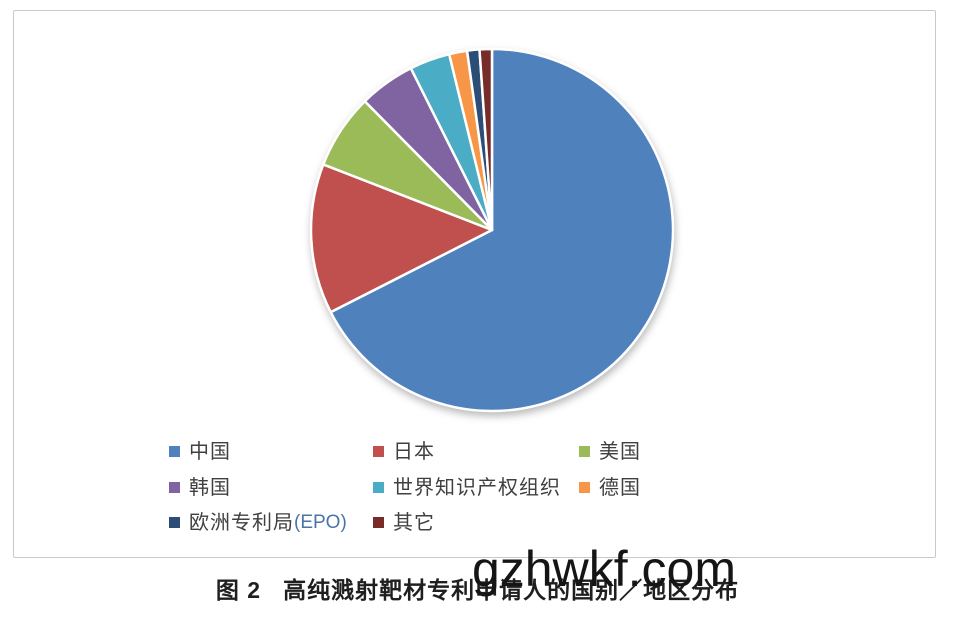 The height and width of the screenshot is (621, 955). What do you see at coordinates (511, 590) in the screenshot?
I see `figure-caption-text: 高纯溅射靶材专利申请人的国别／地区分布` at bounding box center [511, 590].